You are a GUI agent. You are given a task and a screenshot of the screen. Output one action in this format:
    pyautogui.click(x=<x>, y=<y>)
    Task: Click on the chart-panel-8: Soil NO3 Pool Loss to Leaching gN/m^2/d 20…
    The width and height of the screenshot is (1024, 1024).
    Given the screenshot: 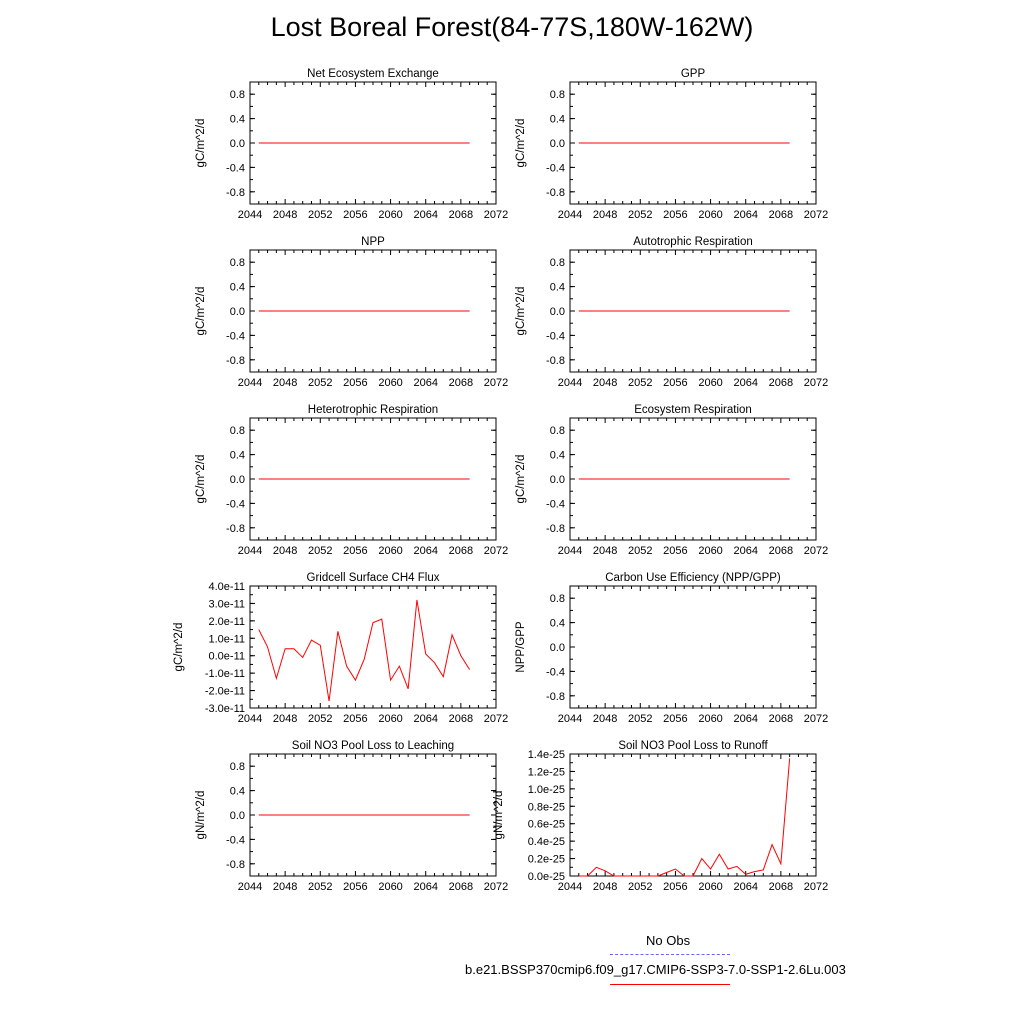 What is the action you would take?
    pyautogui.click(x=351, y=816)
    